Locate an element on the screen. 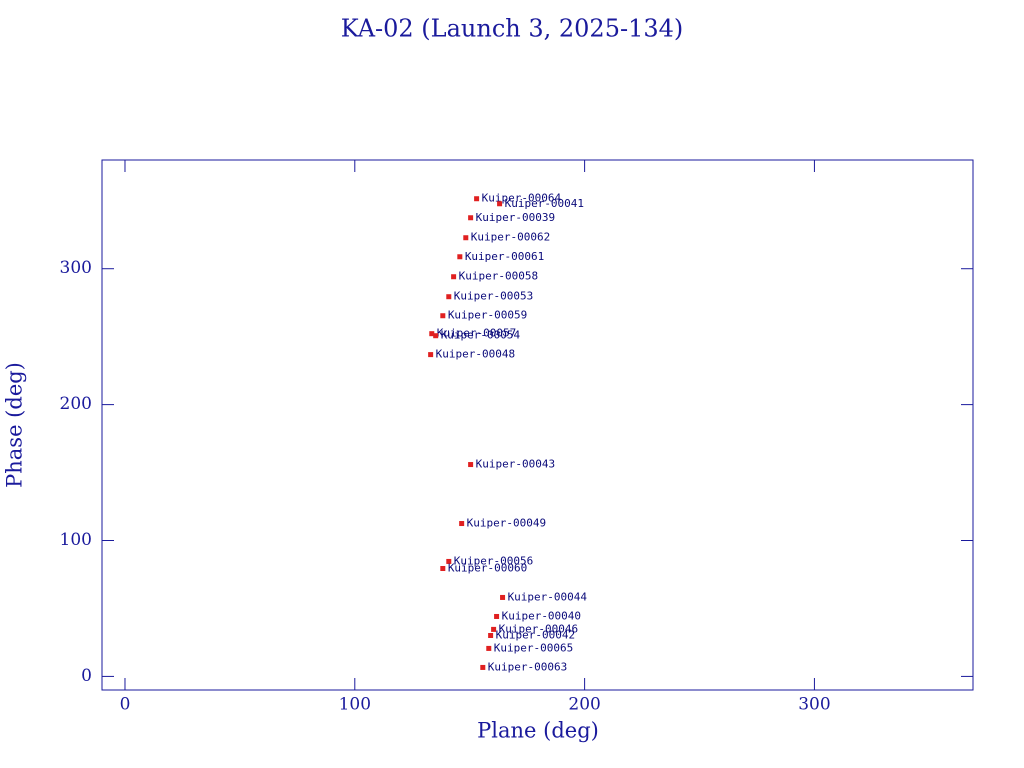  point-label: Kuiper-00042 is located at coordinates (535, 635).